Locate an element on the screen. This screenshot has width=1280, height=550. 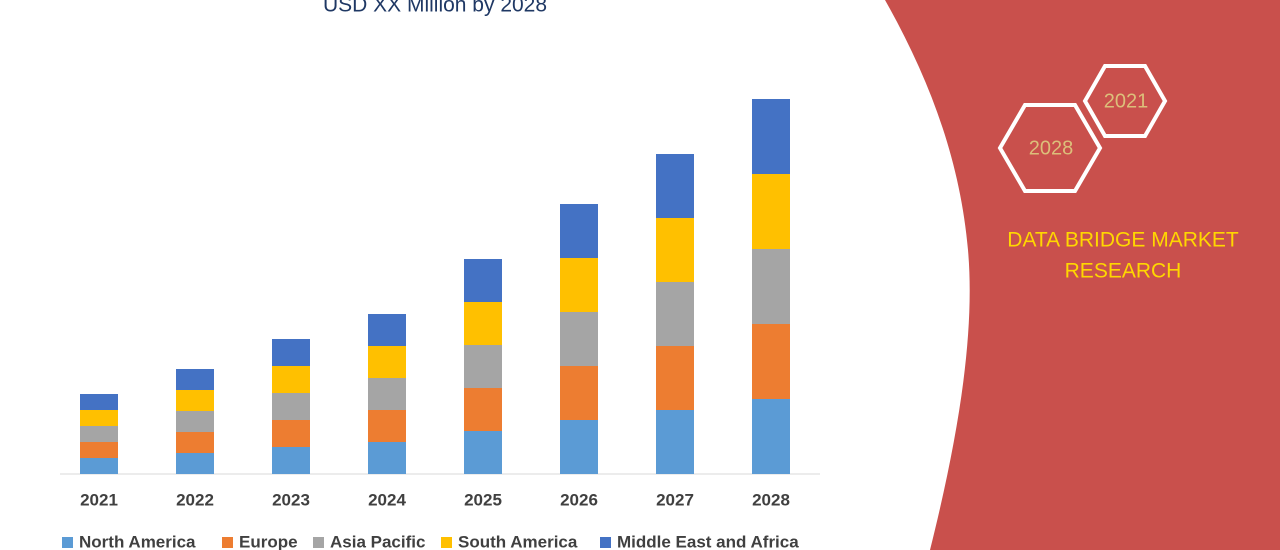
x-tick-label: 2021 is located at coordinates (99, 499).